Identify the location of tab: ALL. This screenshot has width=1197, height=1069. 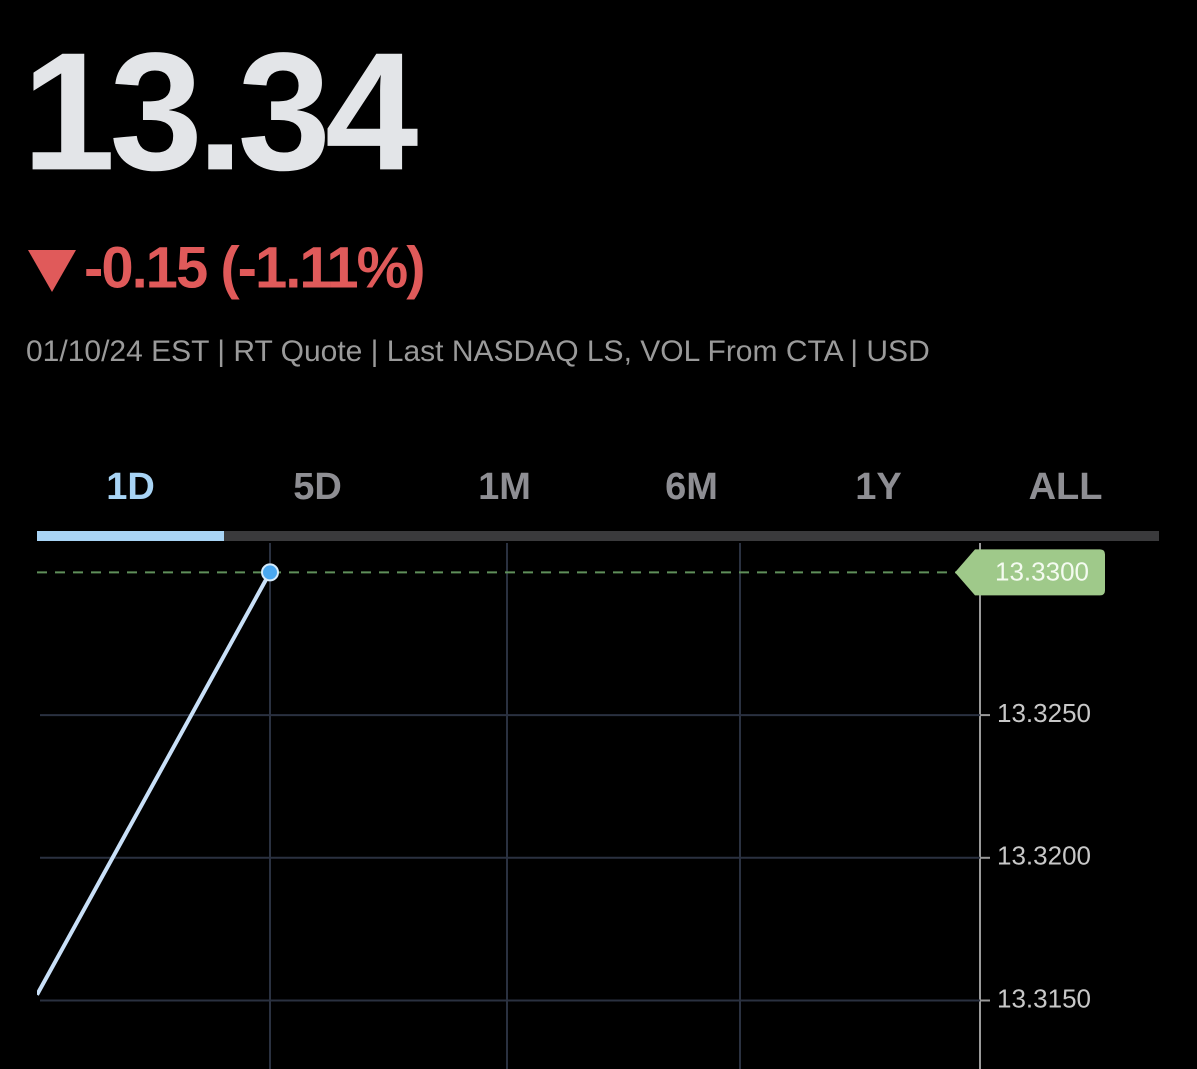
(1066, 487).